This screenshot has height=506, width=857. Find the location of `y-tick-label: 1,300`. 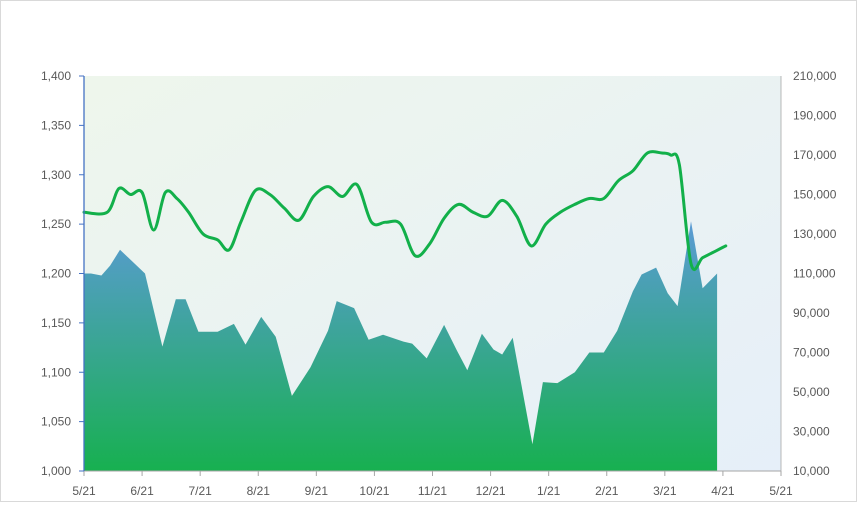

y-tick-label: 1,300 is located at coordinates (56, 175).